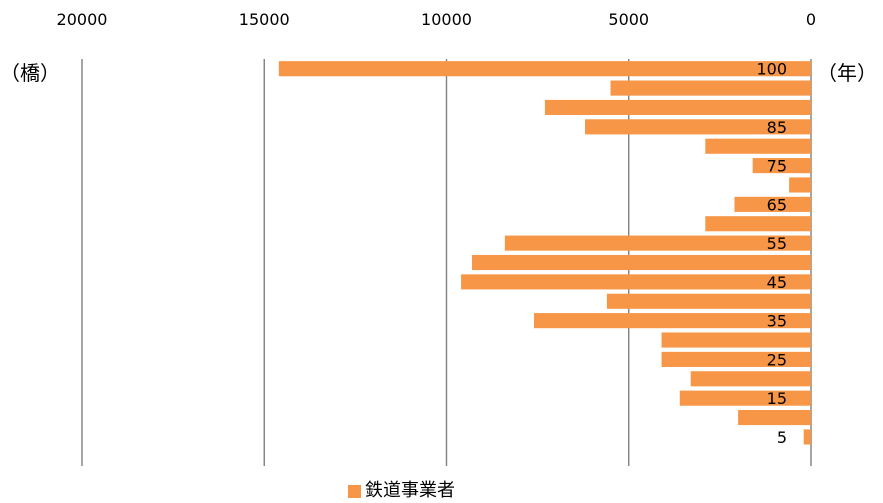  I want to click on x-tick-label: 0, so click(811, 19).